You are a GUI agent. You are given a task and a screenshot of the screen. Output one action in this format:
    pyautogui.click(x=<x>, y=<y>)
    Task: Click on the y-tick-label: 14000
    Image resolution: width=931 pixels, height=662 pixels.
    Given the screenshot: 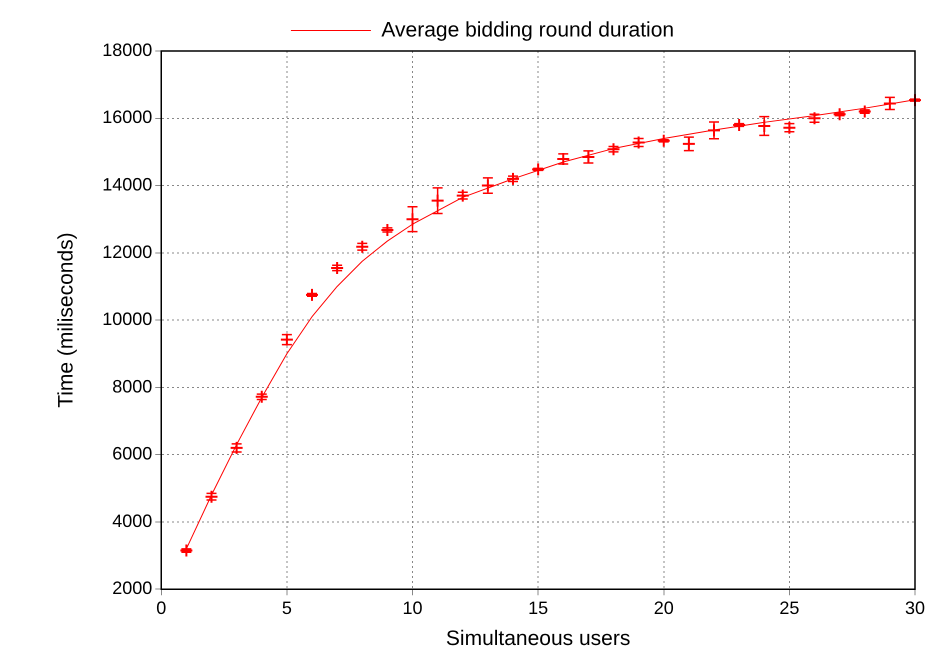 What is the action you would take?
    pyautogui.click(x=127, y=184)
    